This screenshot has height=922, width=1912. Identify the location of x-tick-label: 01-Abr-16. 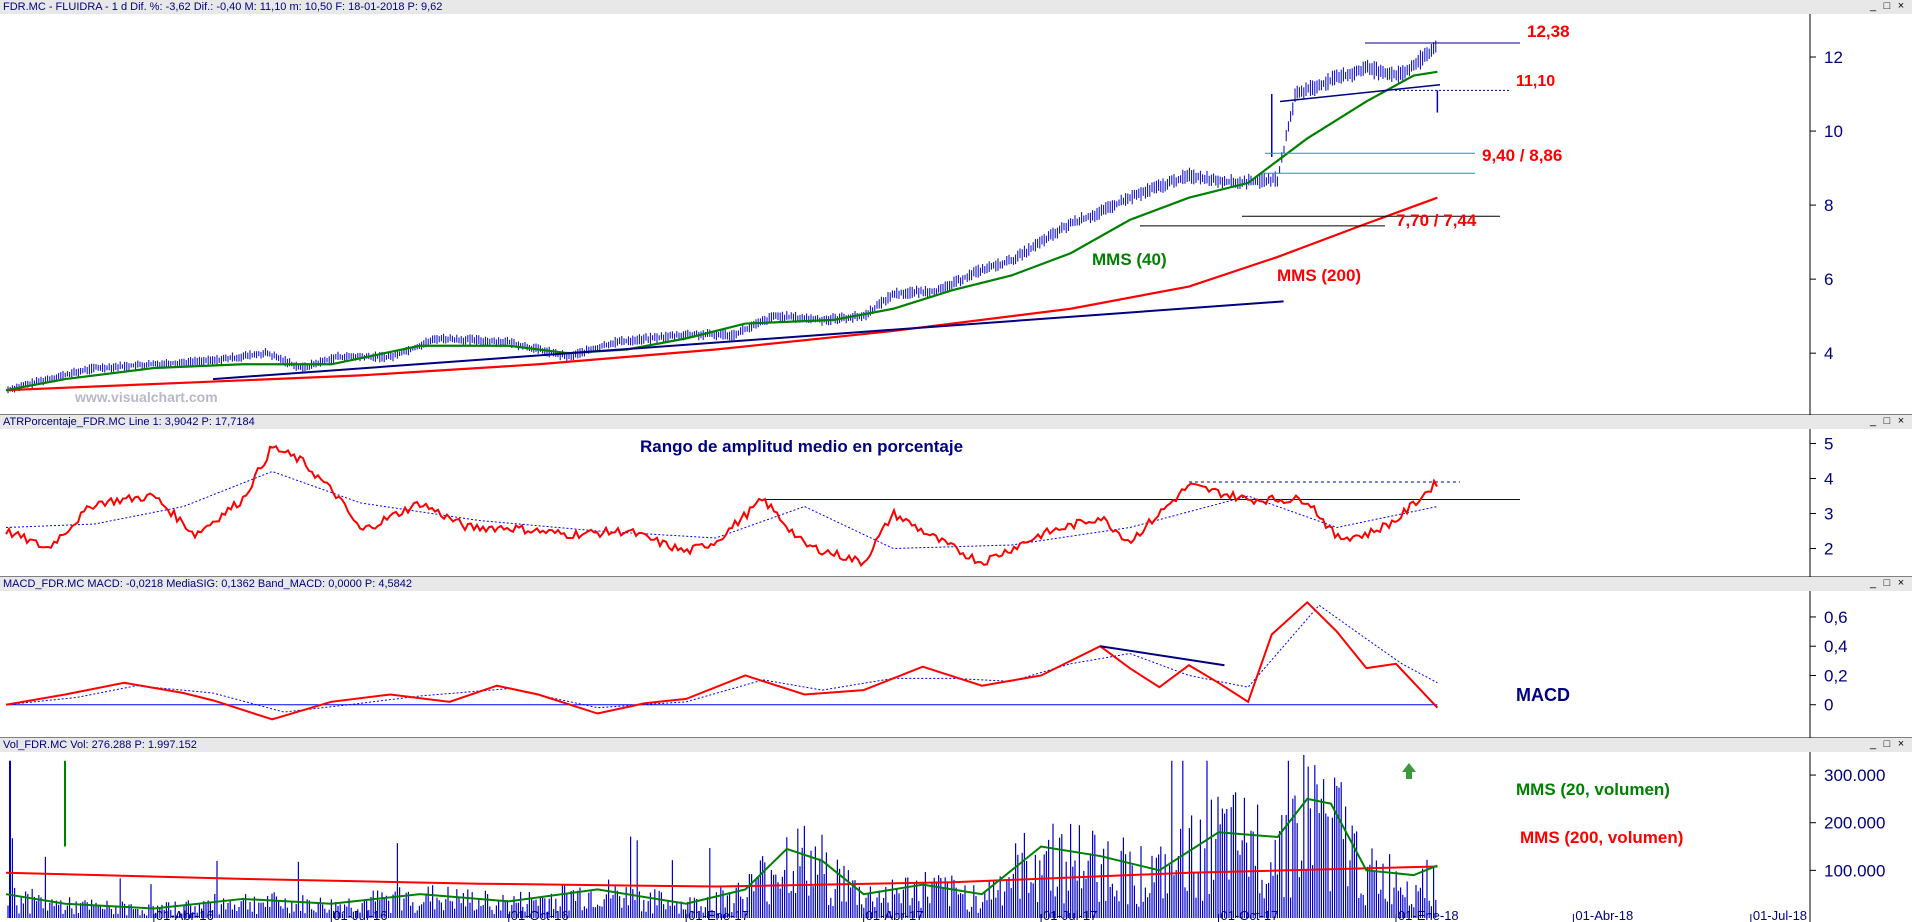
(185, 915).